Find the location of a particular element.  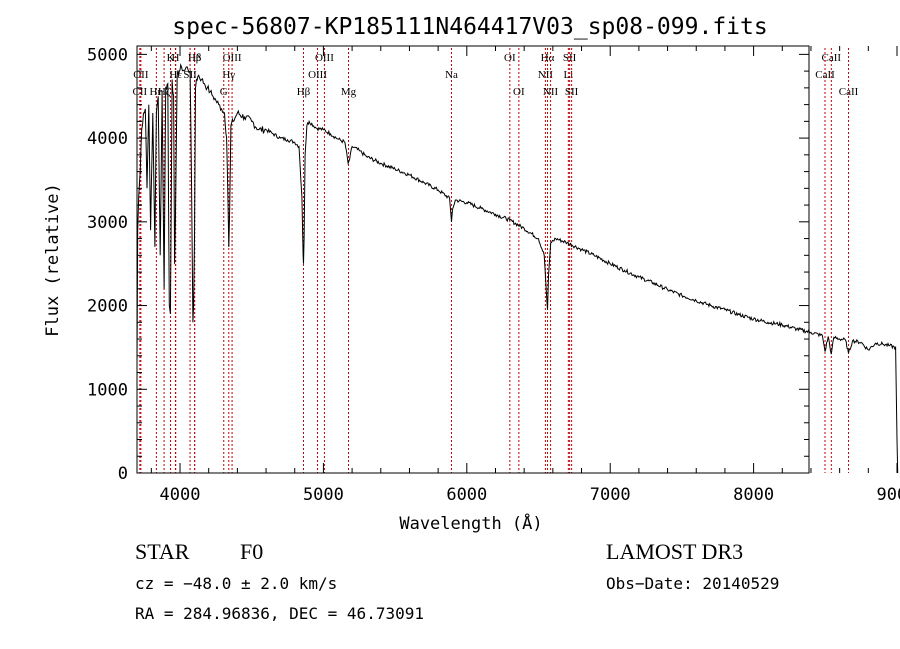

y-tick-label: 4000 is located at coordinates (107, 139).